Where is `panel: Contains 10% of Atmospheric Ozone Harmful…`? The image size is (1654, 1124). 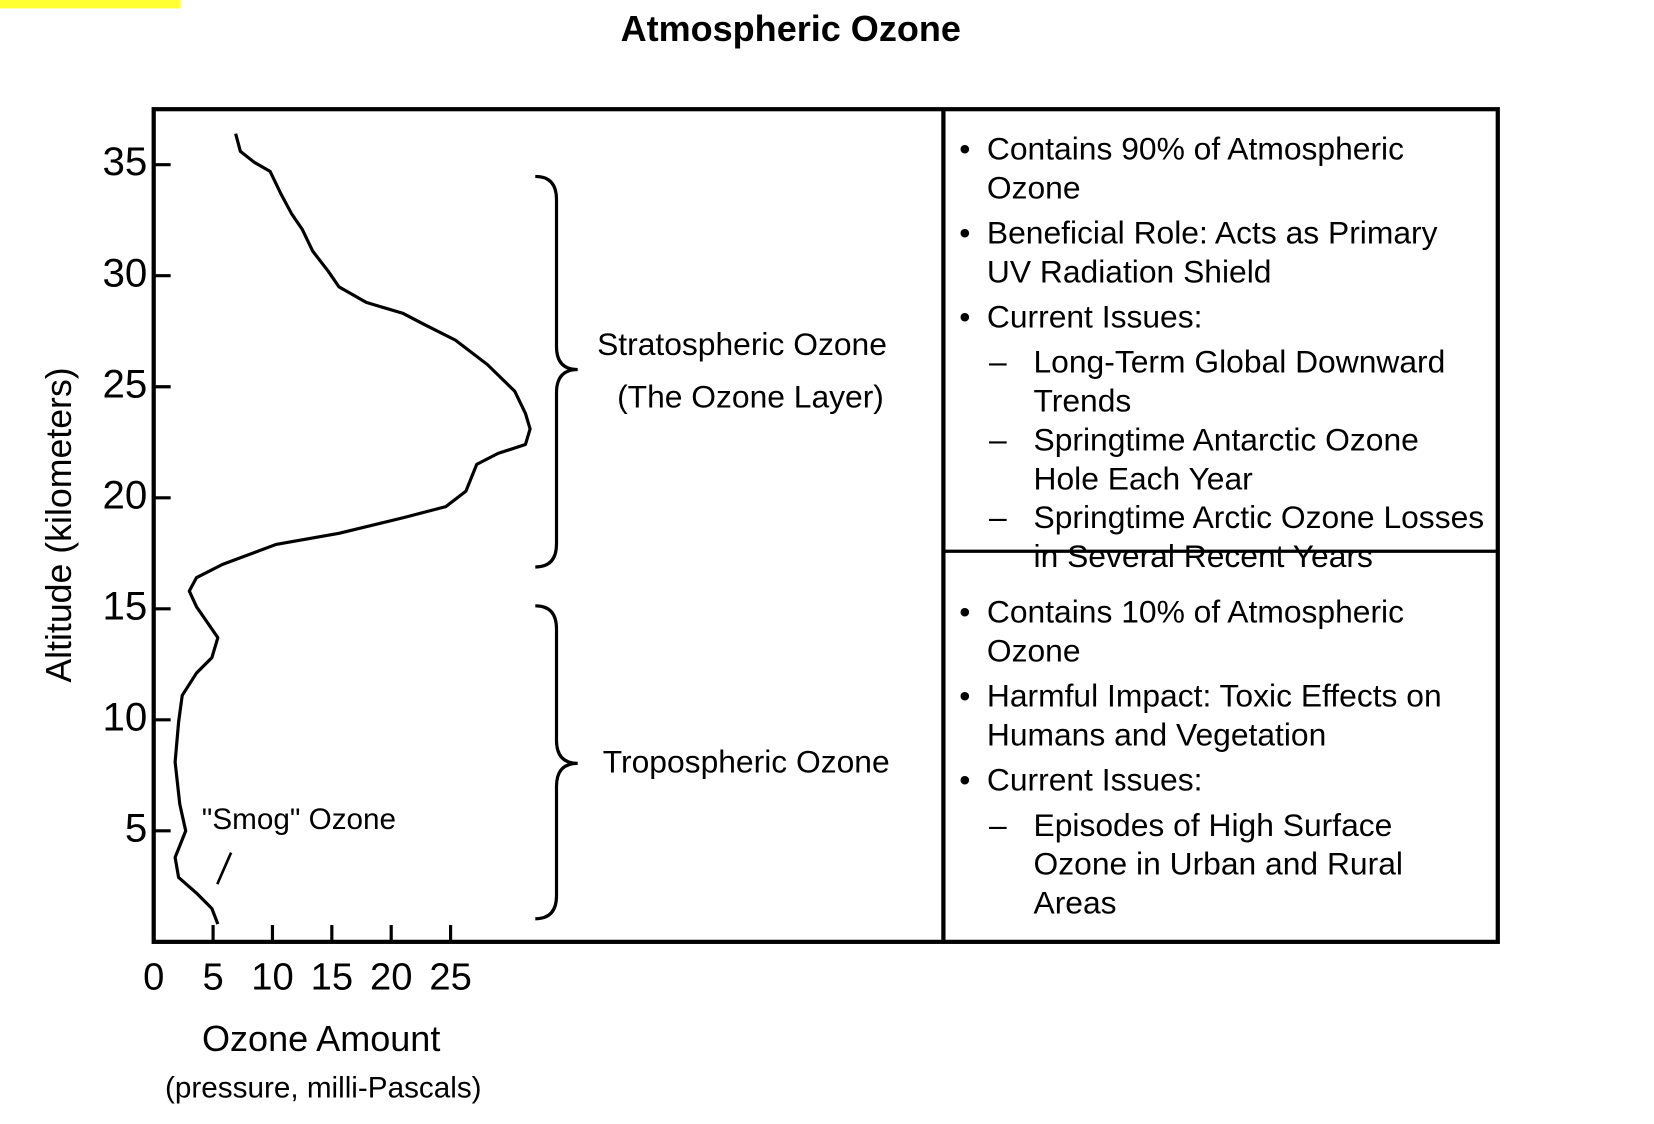 panel: Contains 10% of Atmospheric Ozone Harmful… is located at coordinates (1224, 758).